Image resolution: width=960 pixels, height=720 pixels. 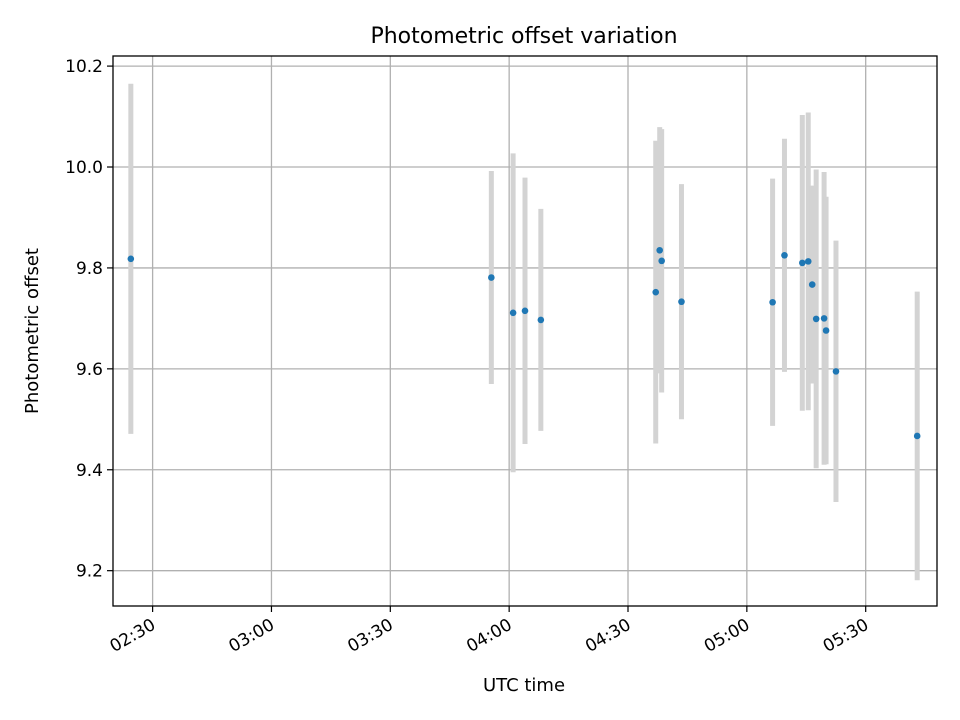 I want to click on x-tick-label: 05:00, so click(x=727, y=636).